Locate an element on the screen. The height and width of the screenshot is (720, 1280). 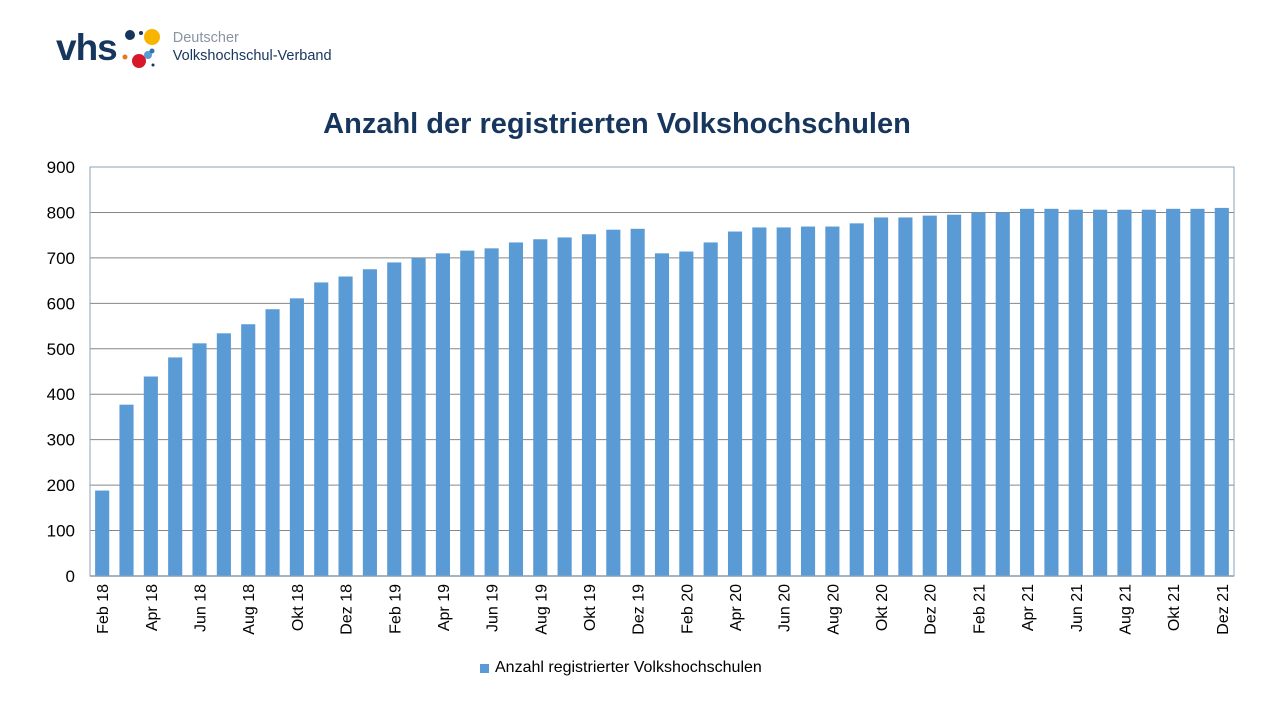
y-tick-label: 0 is located at coordinates (70, 576).